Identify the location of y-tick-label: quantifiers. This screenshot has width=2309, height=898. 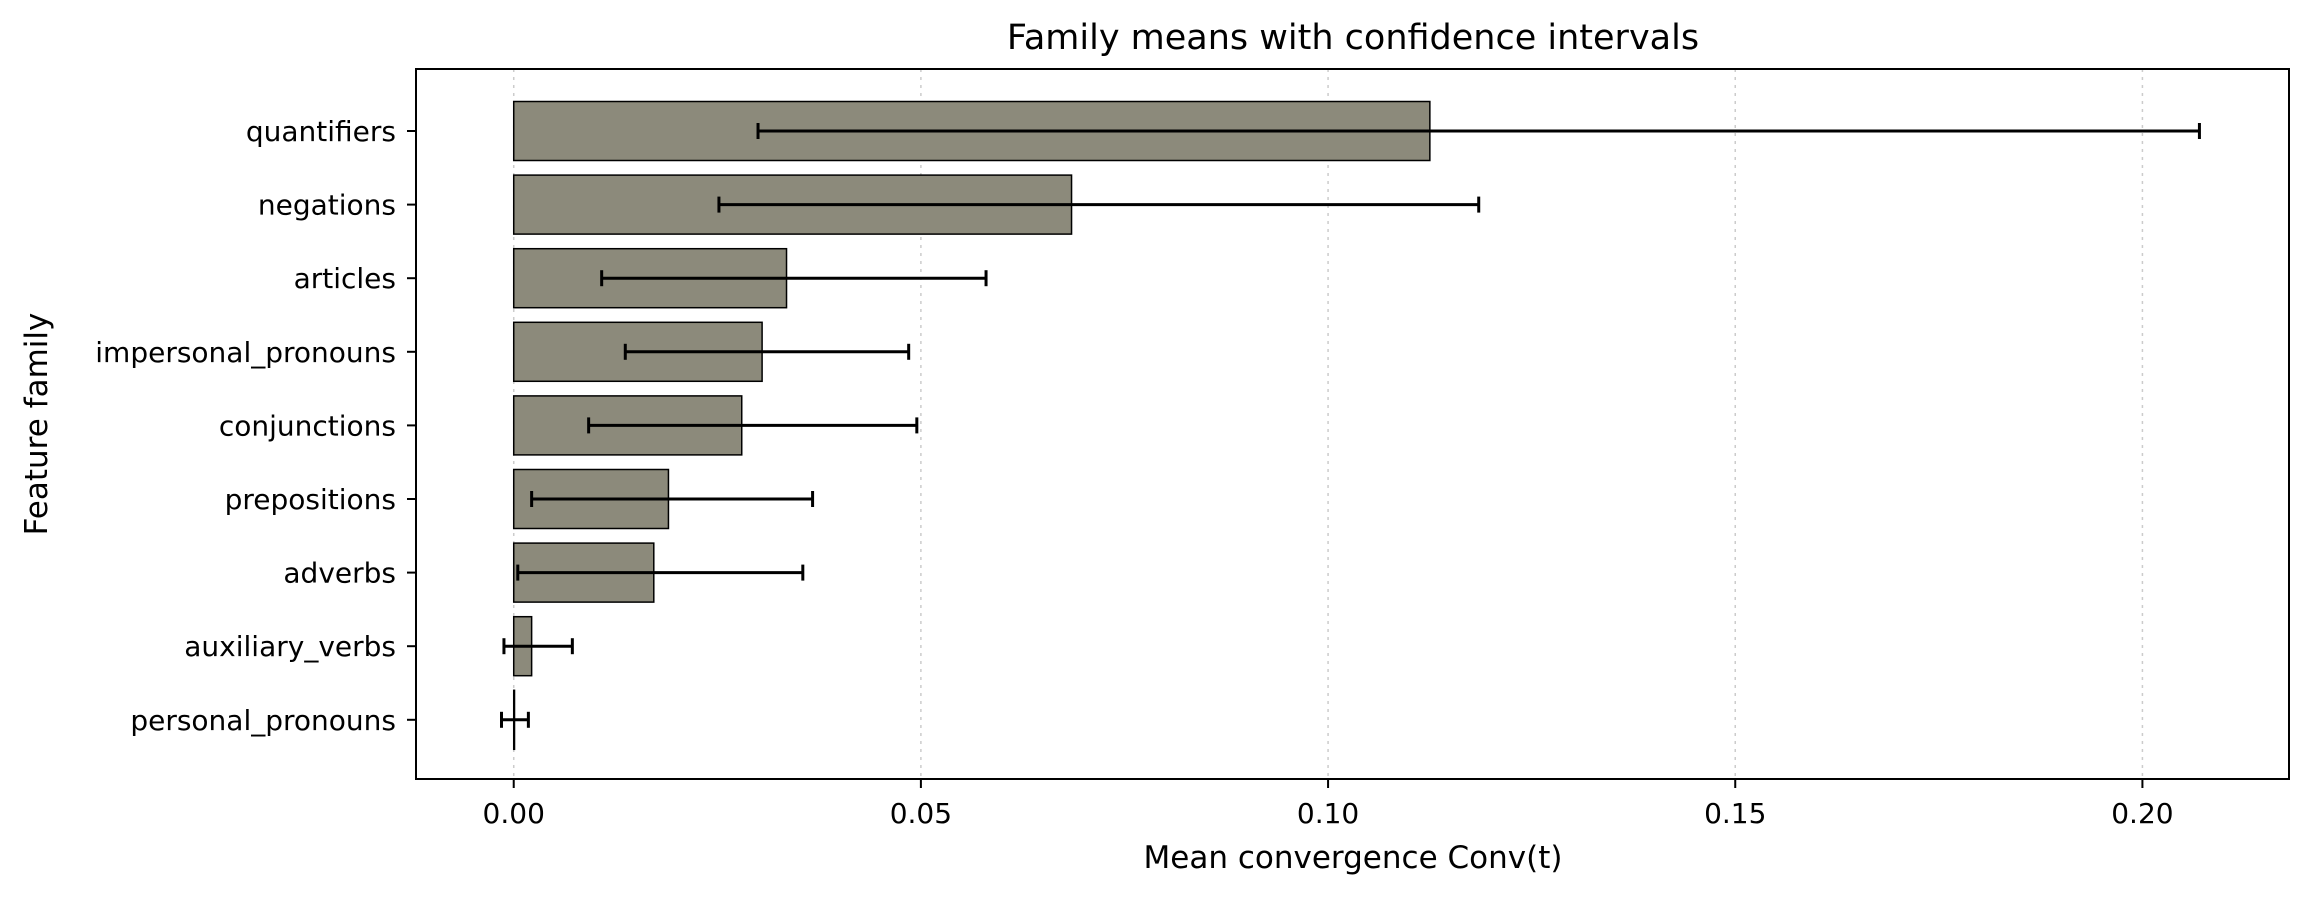
(321, 131).